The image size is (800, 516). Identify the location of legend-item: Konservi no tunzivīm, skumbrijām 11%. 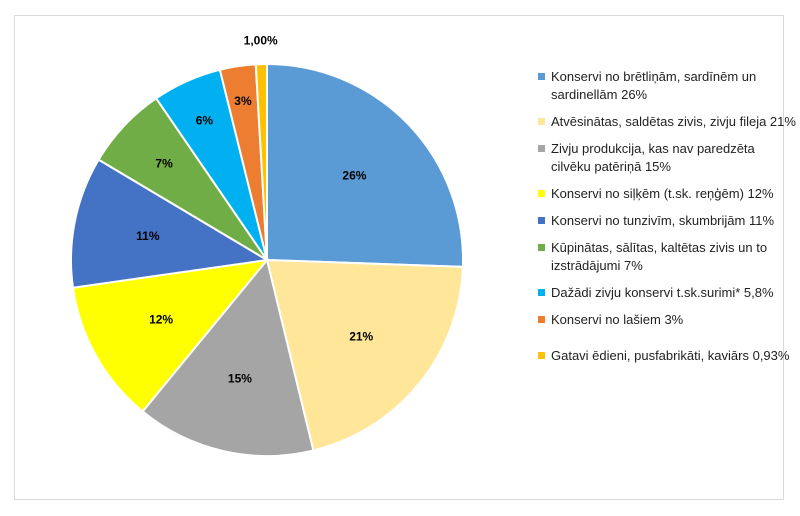
(666, 221).